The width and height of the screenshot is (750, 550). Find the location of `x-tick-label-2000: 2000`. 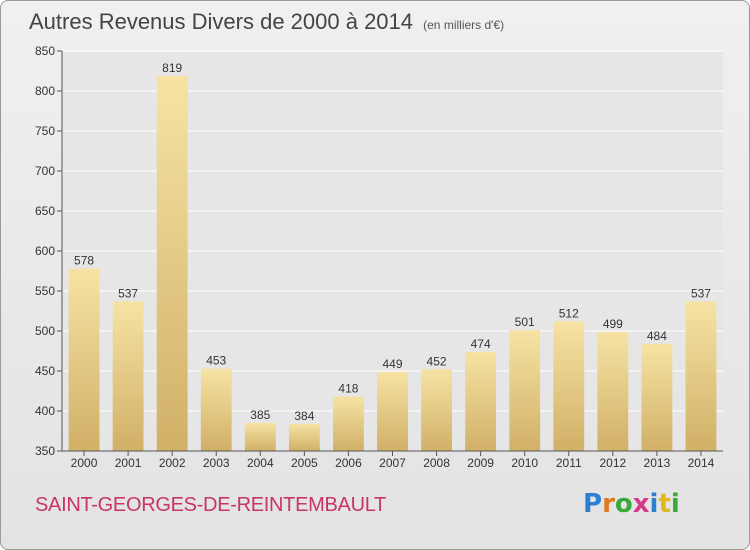

x-tick-label-2000: 2000 is located at coordinates (84, 463).